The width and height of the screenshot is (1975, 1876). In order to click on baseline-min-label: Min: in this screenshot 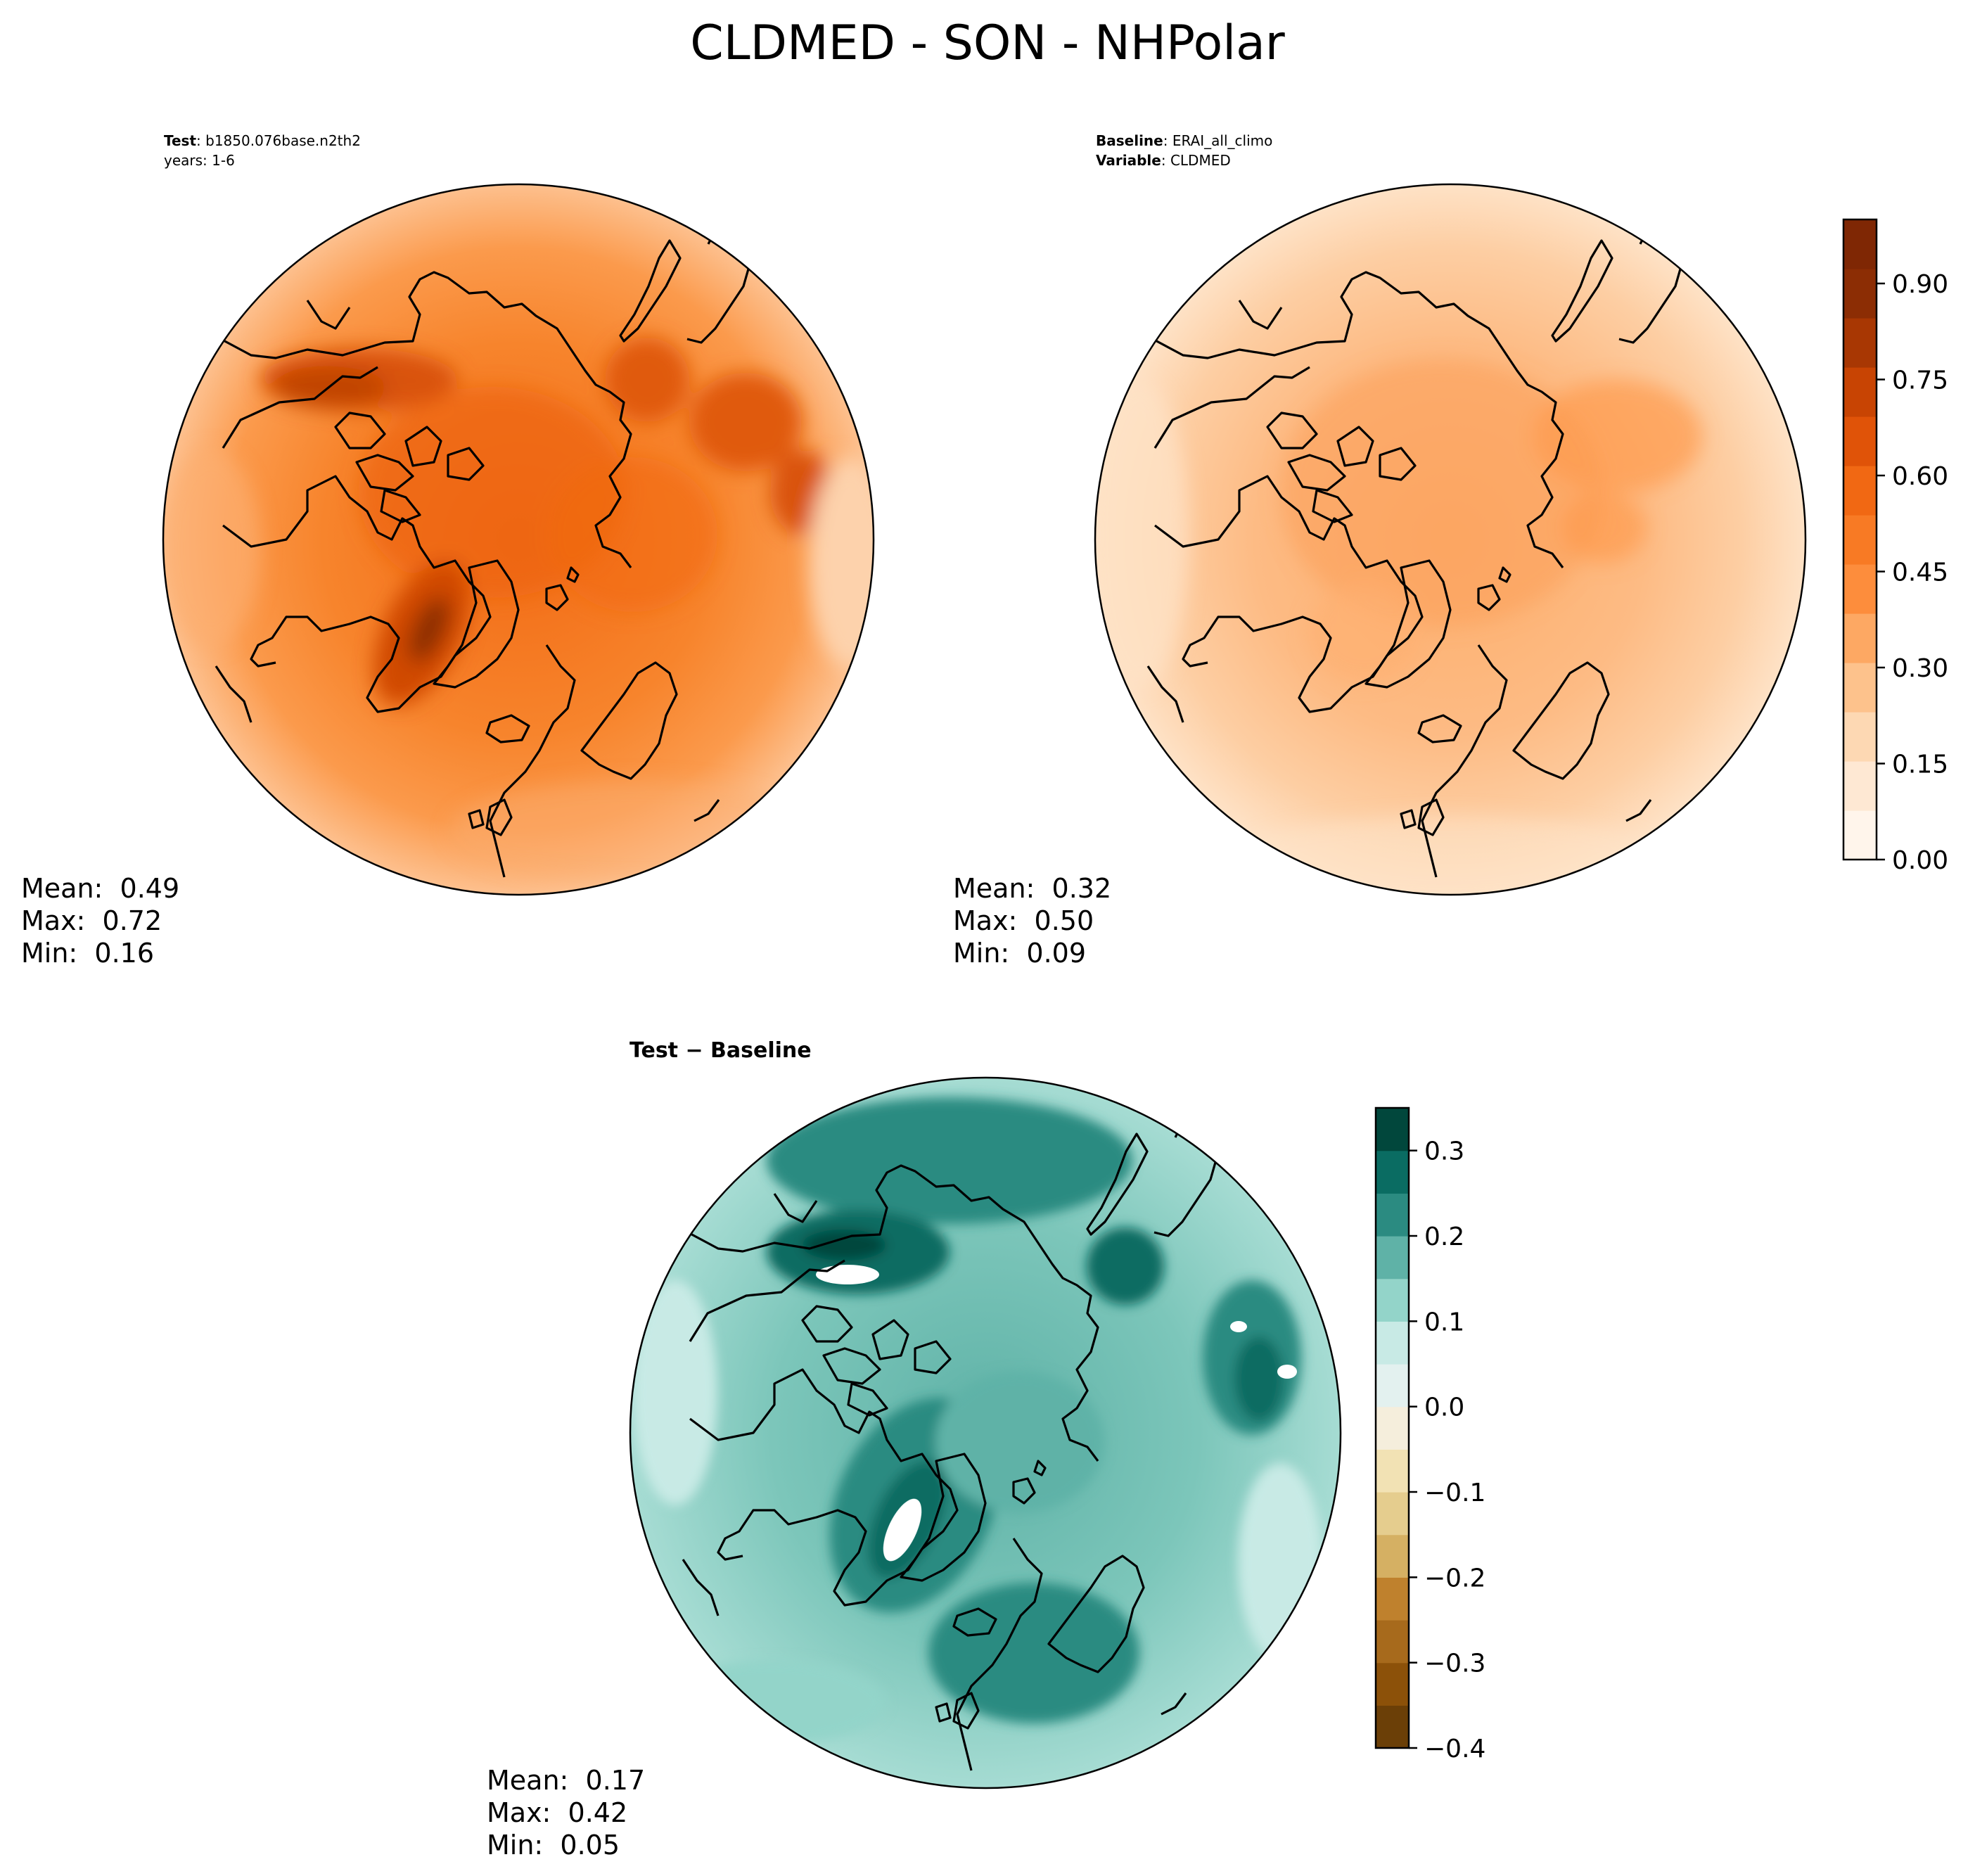, I will do `click(981, 954)`.